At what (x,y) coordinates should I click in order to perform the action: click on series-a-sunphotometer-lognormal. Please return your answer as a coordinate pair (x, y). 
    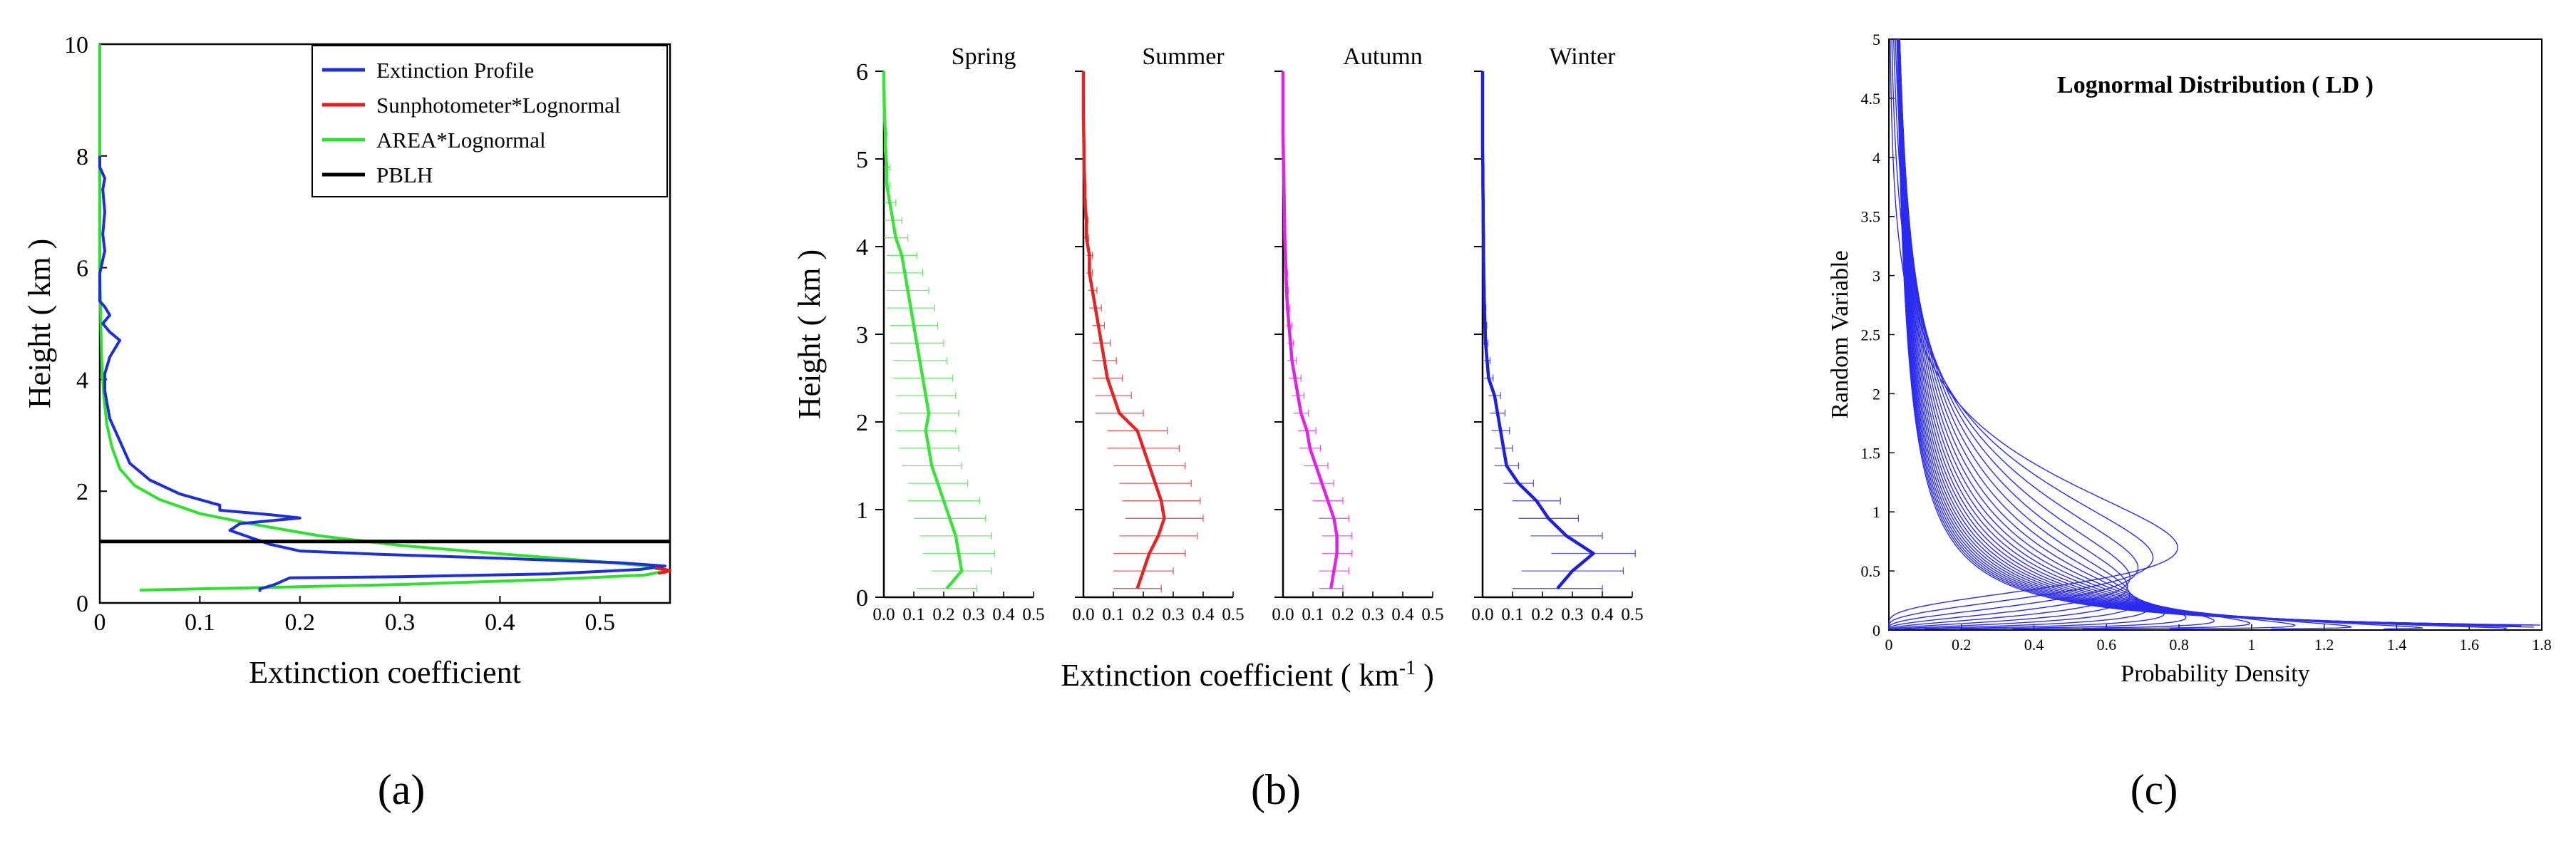
    Looking at the image, I should click on (662, 571).